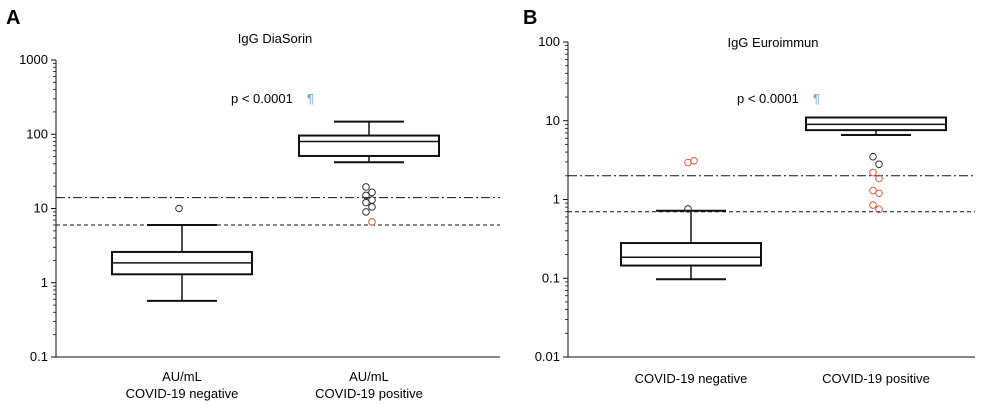 Image resolution: width=1001 pixels, height=405 pixels. Describe the element at coordinates (691, 254) in the screenshot. I see `panel-b-group-1-box` at that location.